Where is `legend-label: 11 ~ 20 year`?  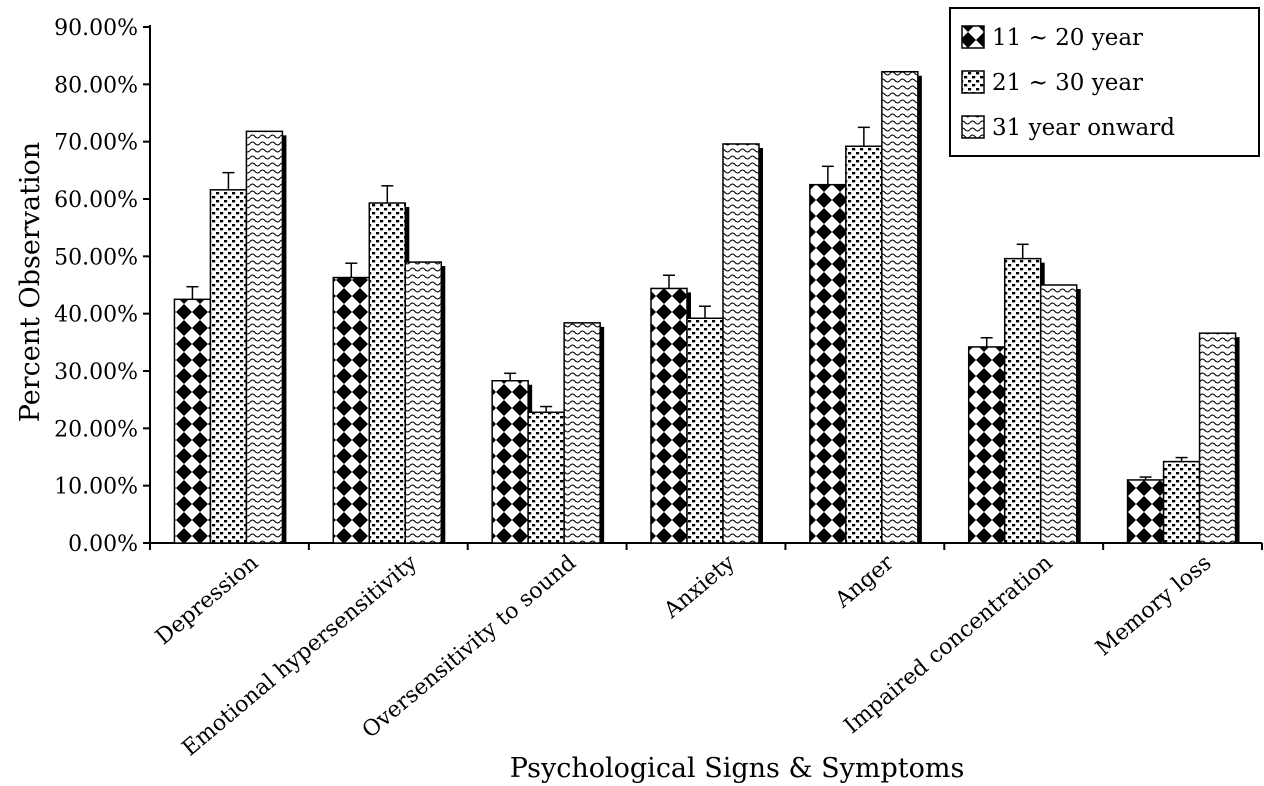 legend-label: 11 ~ 20 year is located at coordinates (1067, 38).